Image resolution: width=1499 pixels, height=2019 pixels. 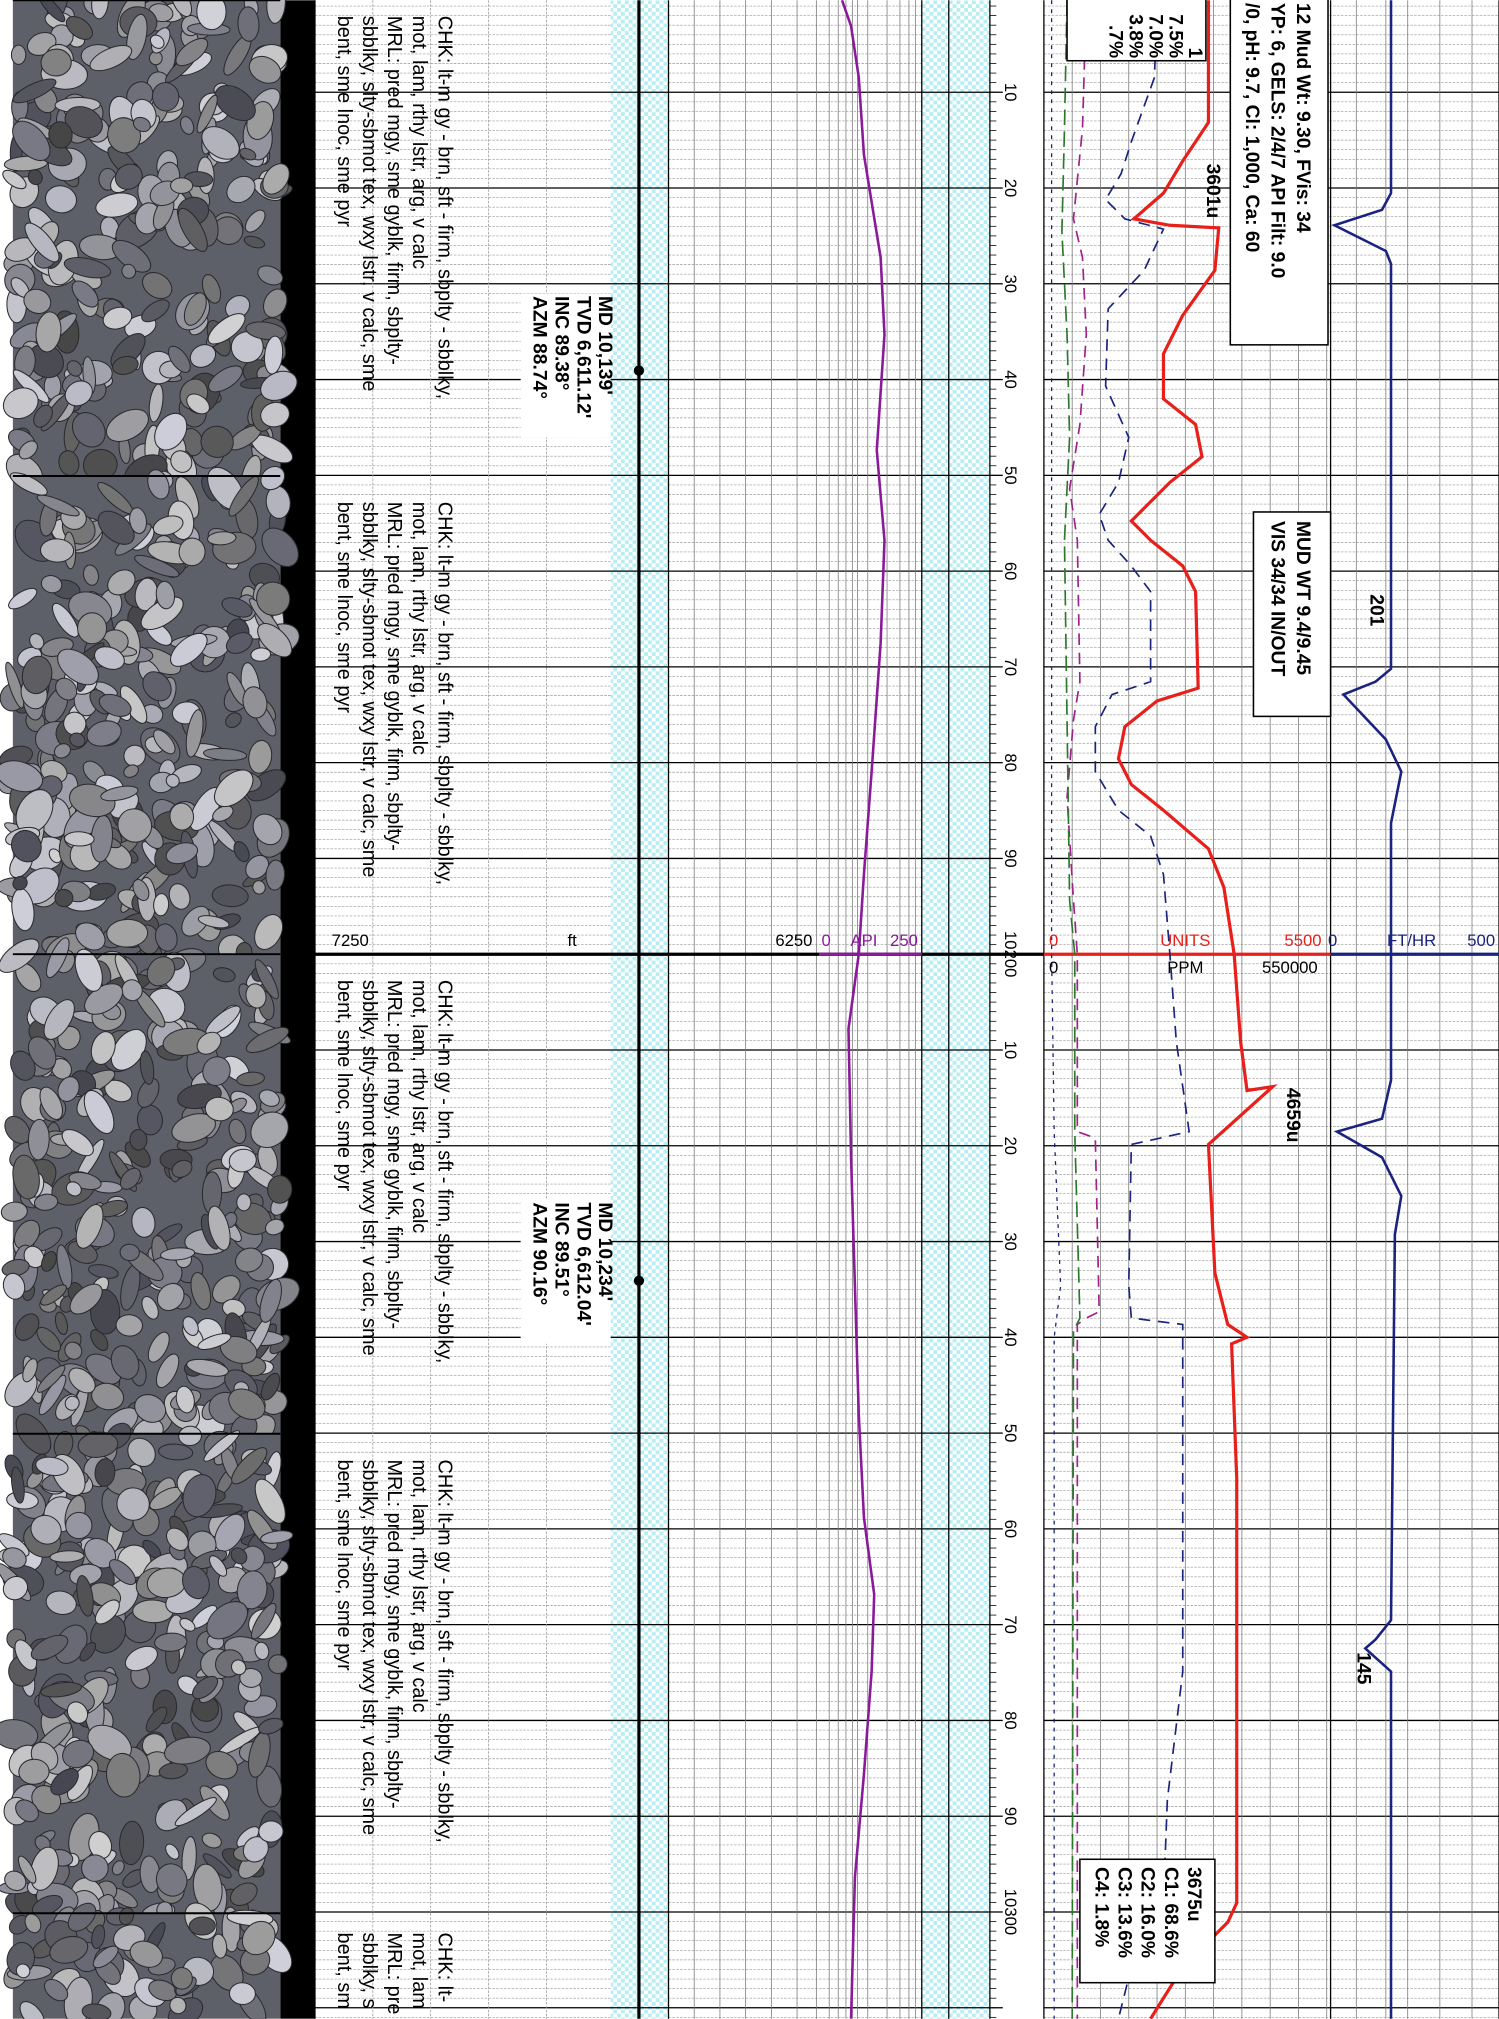 I want to click on survey-text: AZM 88.74°, so click(x=539, y=347).